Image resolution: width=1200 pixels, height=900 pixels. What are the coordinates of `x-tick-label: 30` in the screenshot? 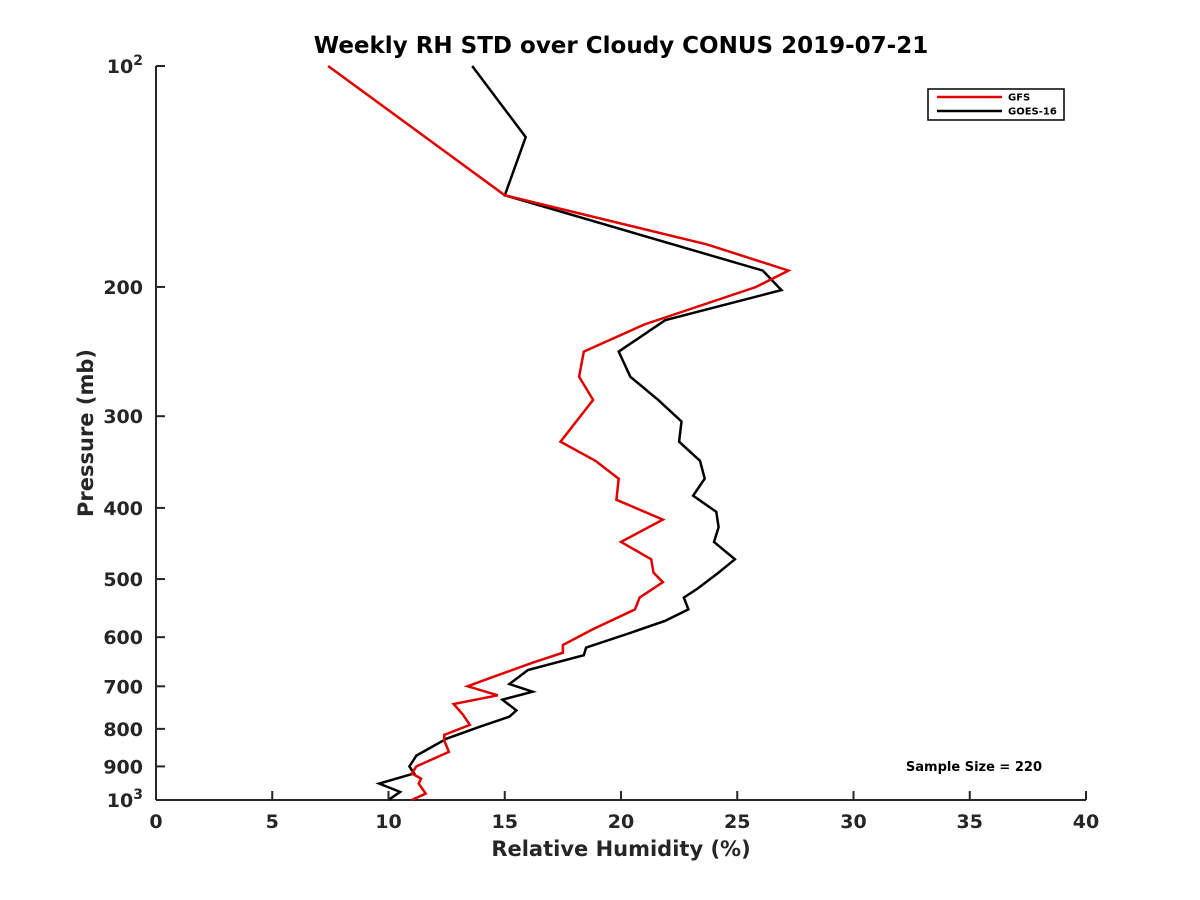 It's located at (853, 822).